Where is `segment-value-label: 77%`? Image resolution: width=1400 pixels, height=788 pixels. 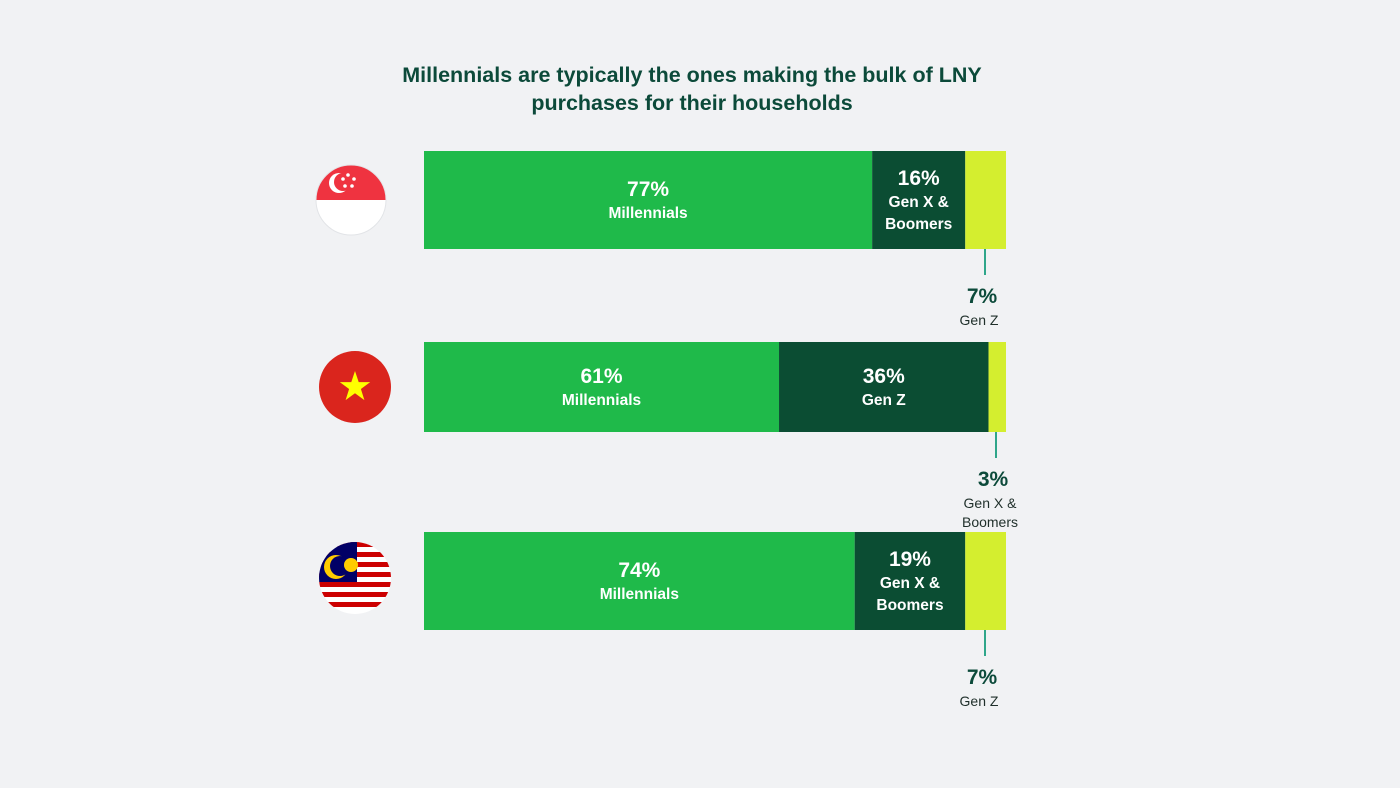 segment-value-label: 77% is located at coordinates (648, 189).